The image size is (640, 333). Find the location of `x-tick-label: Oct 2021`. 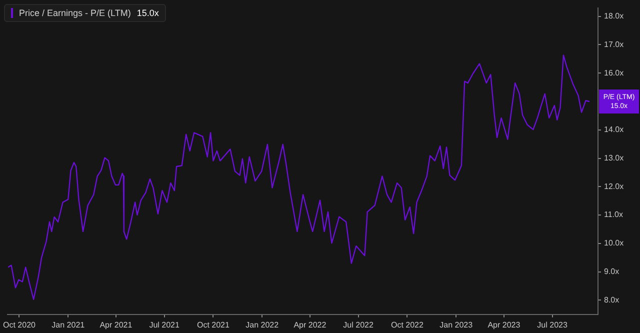

x-tick-label: Oct 2021 is located at coordinates (213, 325).